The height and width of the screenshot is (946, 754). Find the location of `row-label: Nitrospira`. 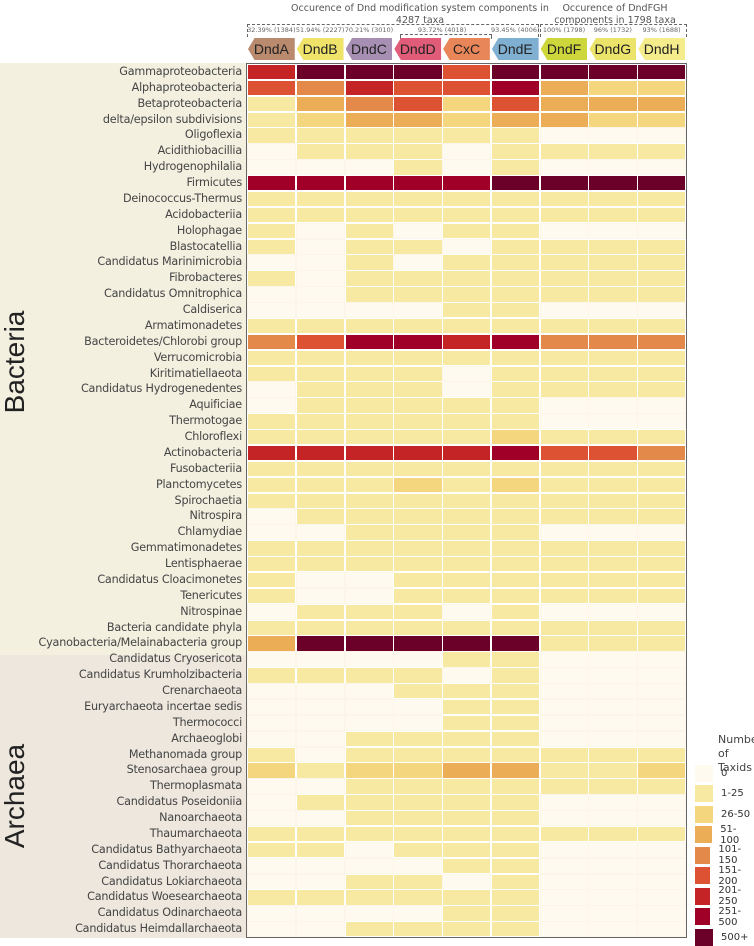

row-label: Nitrospira is located at coordinates (215, 516).